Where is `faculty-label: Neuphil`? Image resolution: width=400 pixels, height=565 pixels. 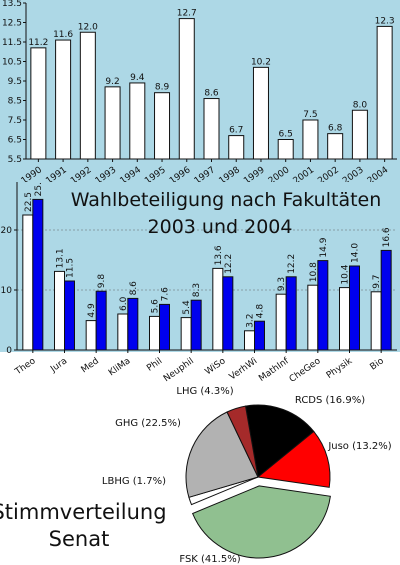 faculty-label: Neuphil is located at coordinates (179, 370).